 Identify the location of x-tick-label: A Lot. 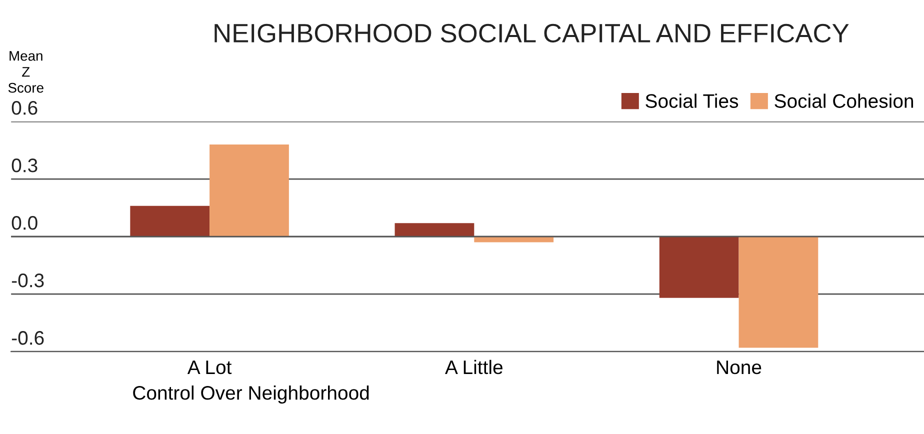
(209, 367).